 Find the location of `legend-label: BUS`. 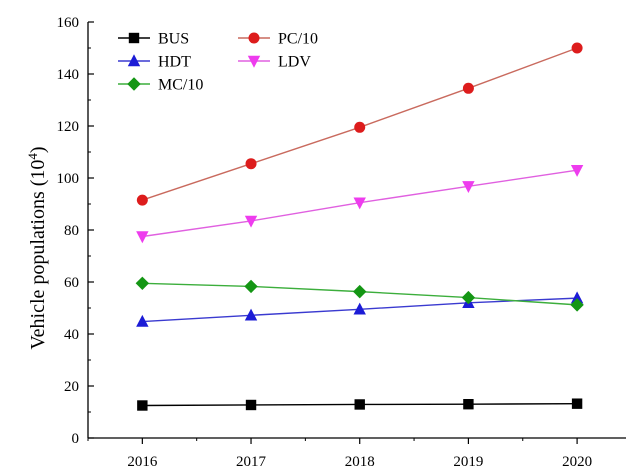

legend-label: BUS is located at coordinates (173, 39).